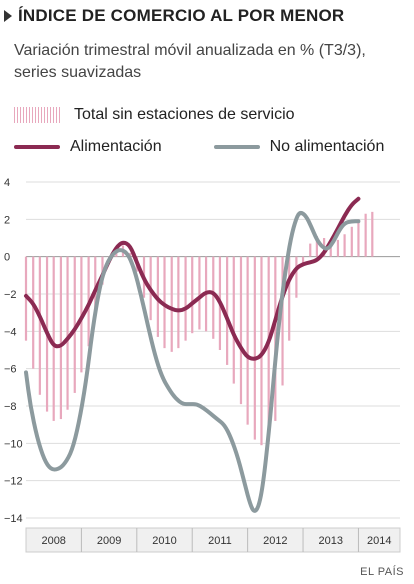 This screenshot has width=414, height=584. Describe the element at coordinates (116, 146) in the screenshot. I see `legend-alimentacion-label: Alimentación` at that location.